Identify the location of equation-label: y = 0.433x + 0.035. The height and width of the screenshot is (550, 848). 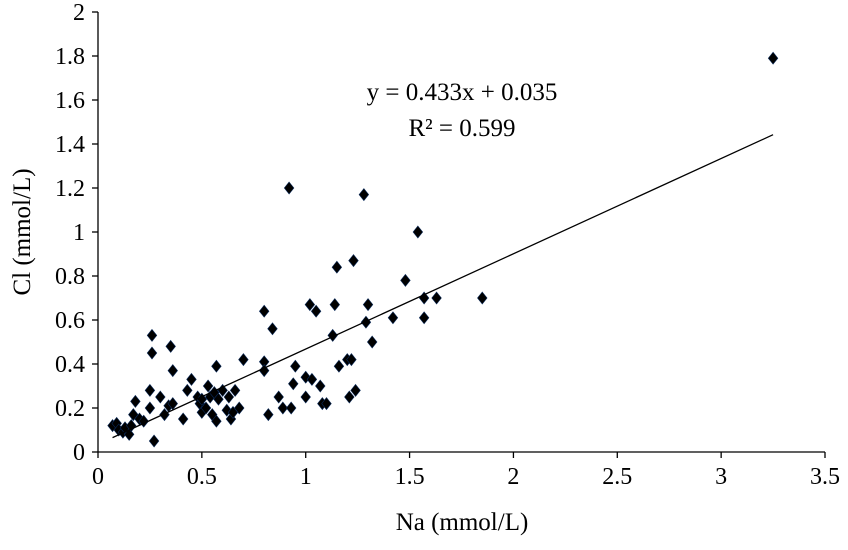
(462, 92).